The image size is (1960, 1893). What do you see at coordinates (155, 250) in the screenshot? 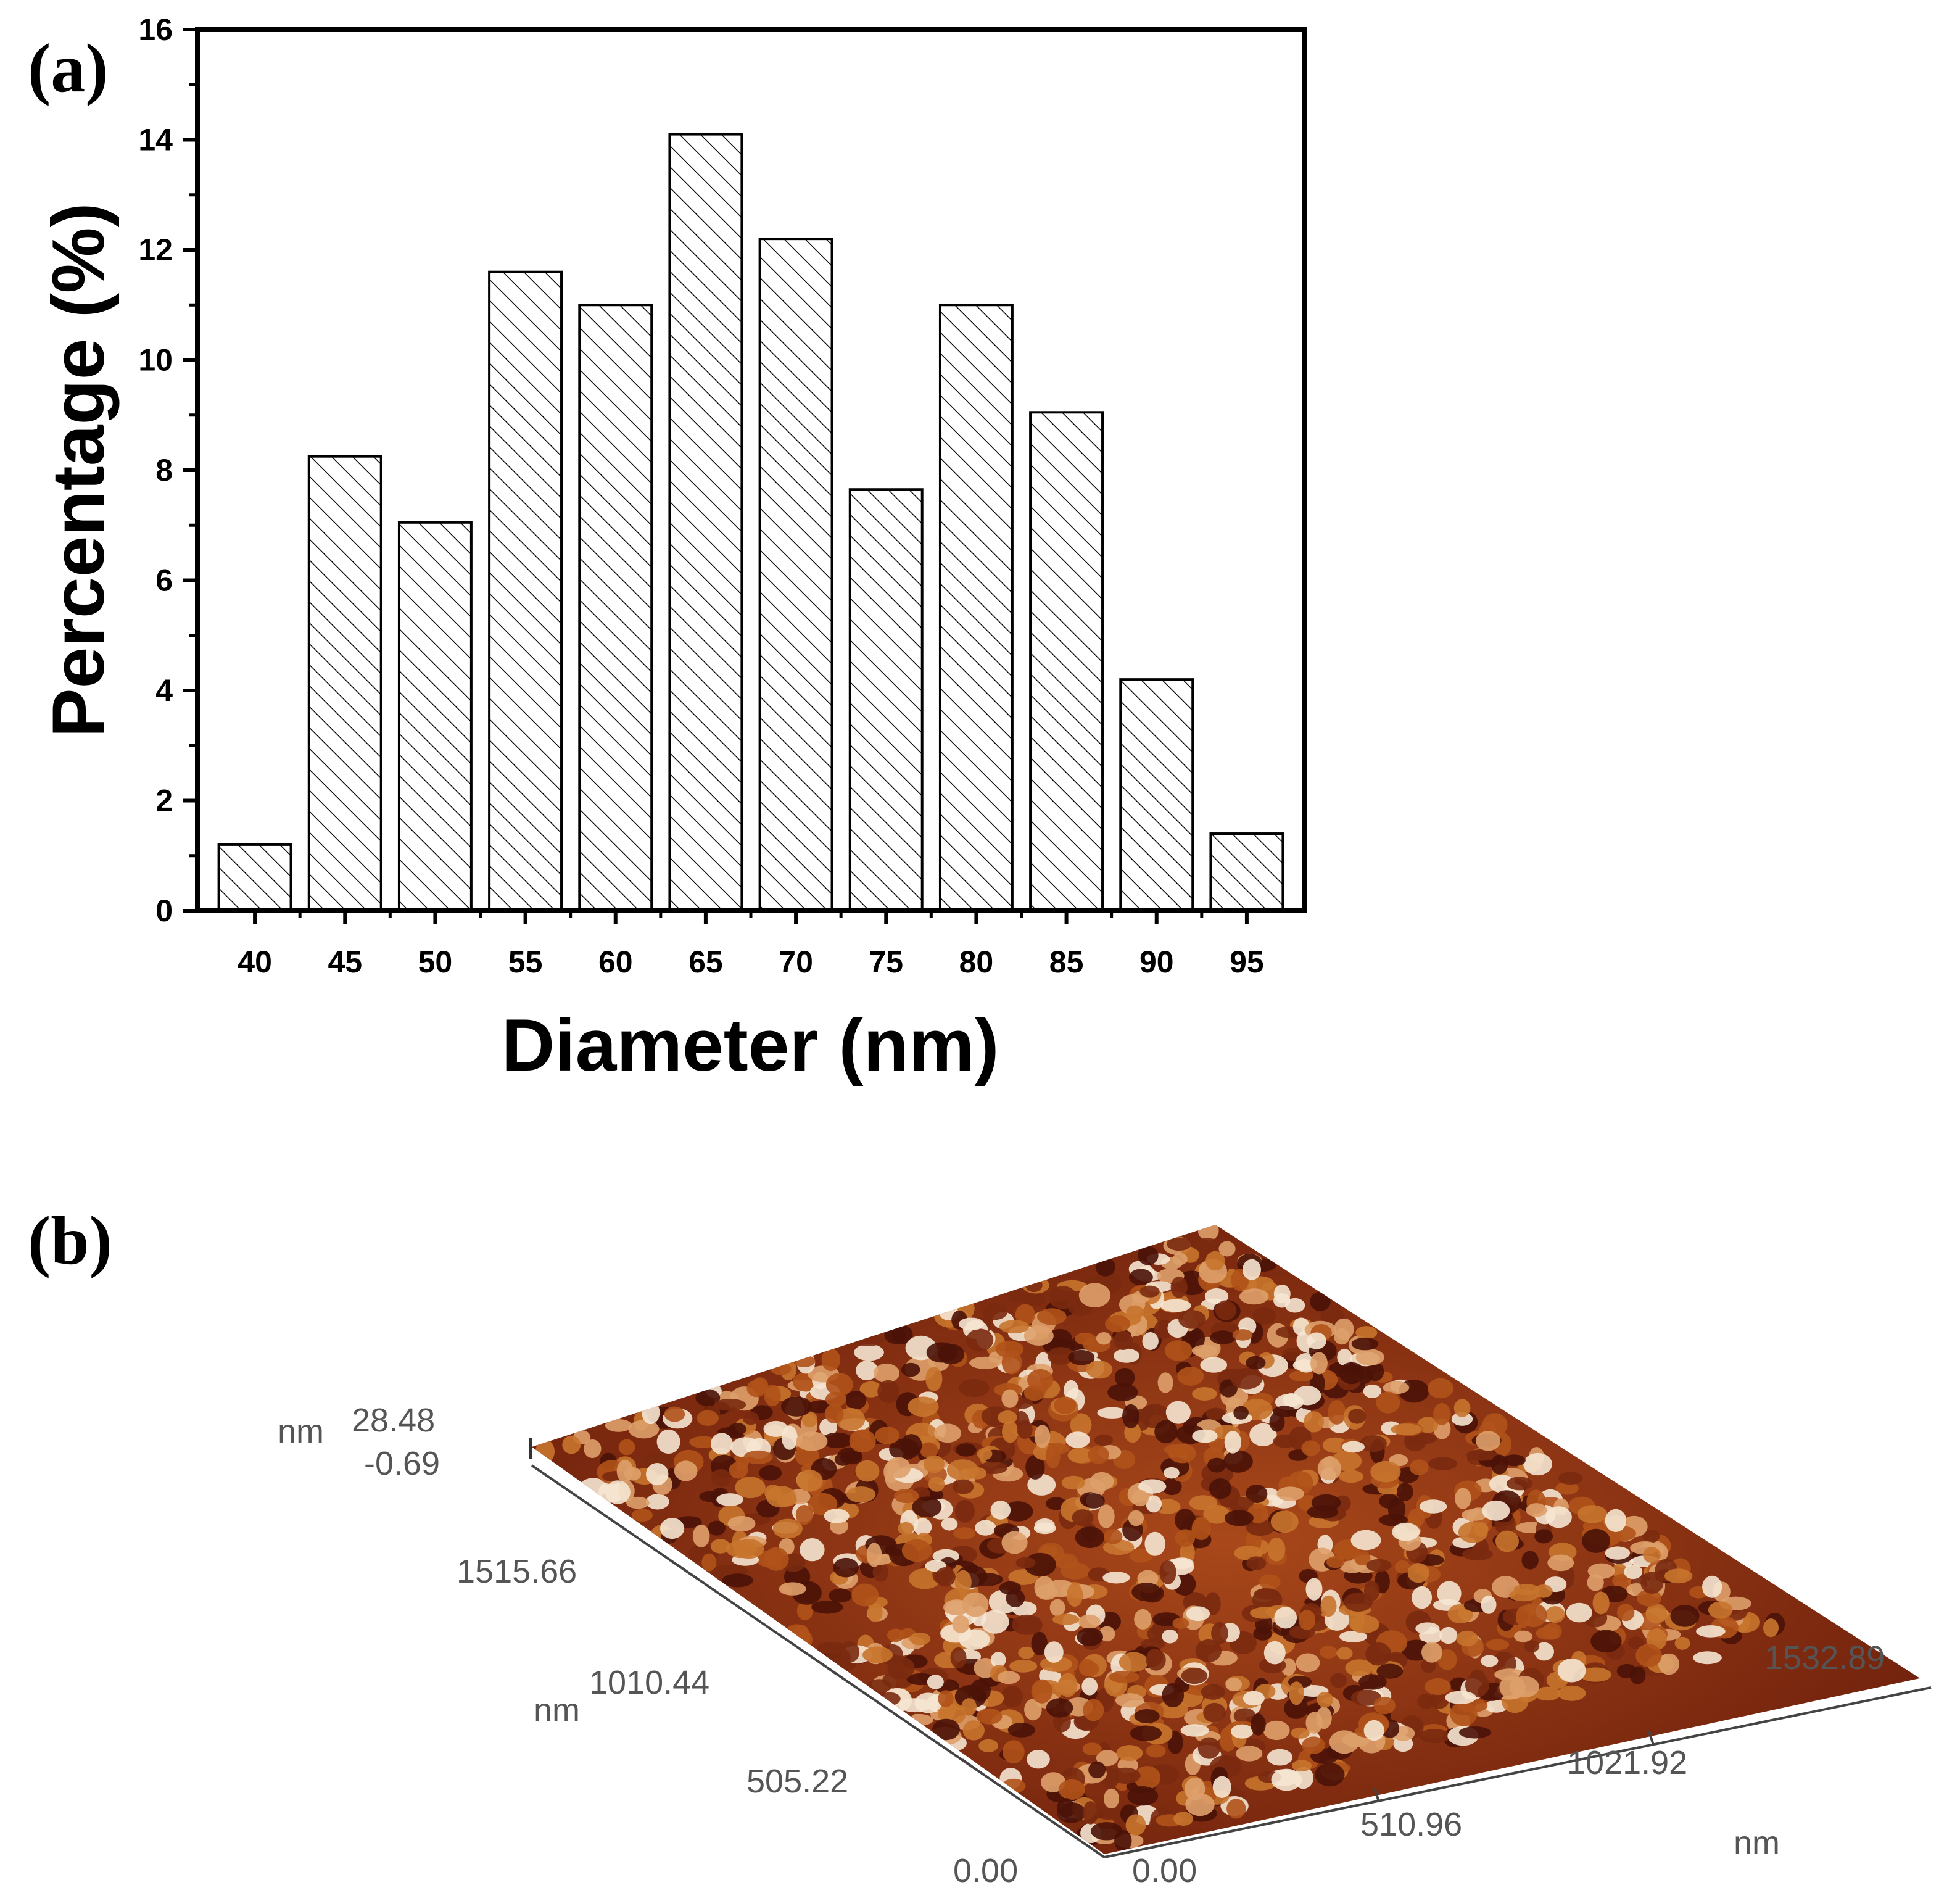
I see `y-tick-label: 12` at bounding box center [155, 250].